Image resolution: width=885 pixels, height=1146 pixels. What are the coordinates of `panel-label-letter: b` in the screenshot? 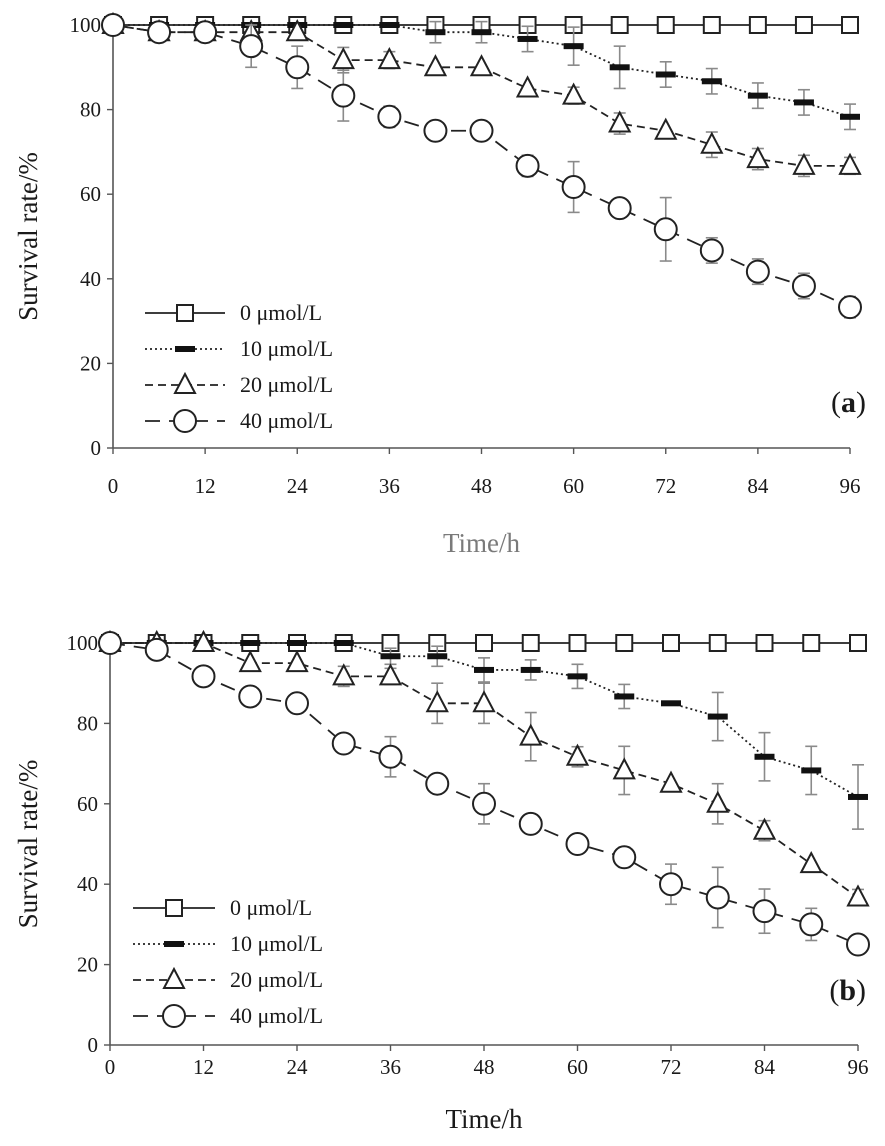 It's located at (847, 990).